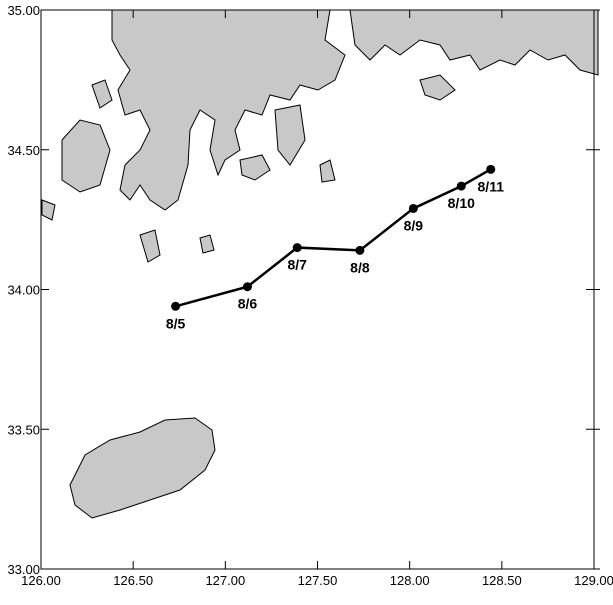  I want to click on x-tick-label: 129.00, so click(593, 580).